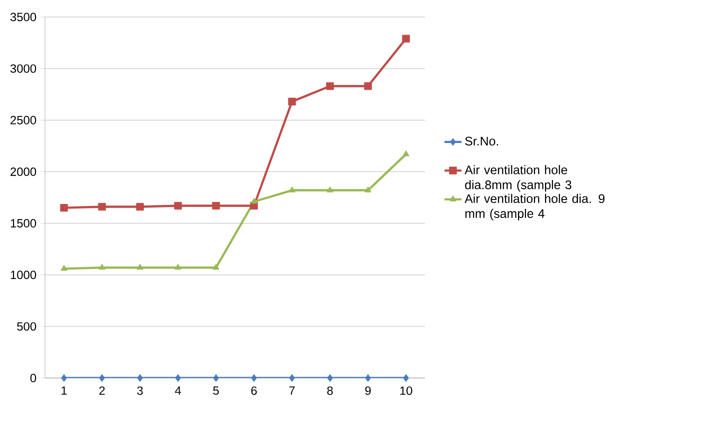 This screenshot has height=421, width=711. I want to click on x-tick-label: 7, so click(292, 390).